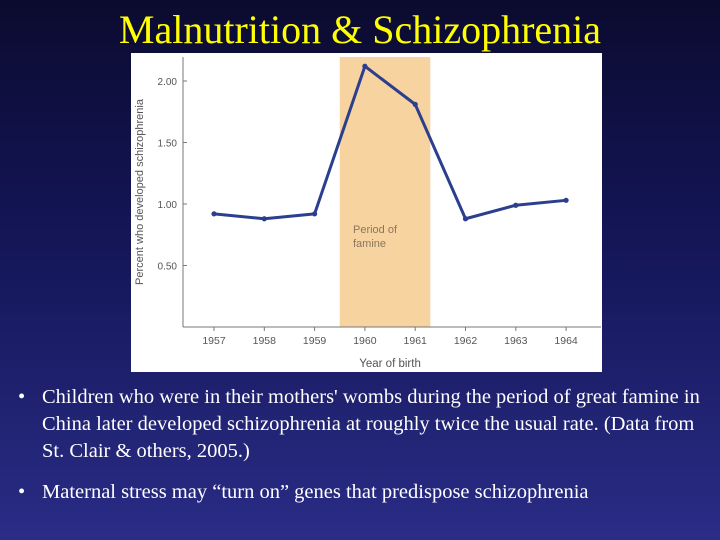 Image resolution: width=720 pixels, height=540 pixels. I want to click on x-tick-label: 1957, so click(214, 341).